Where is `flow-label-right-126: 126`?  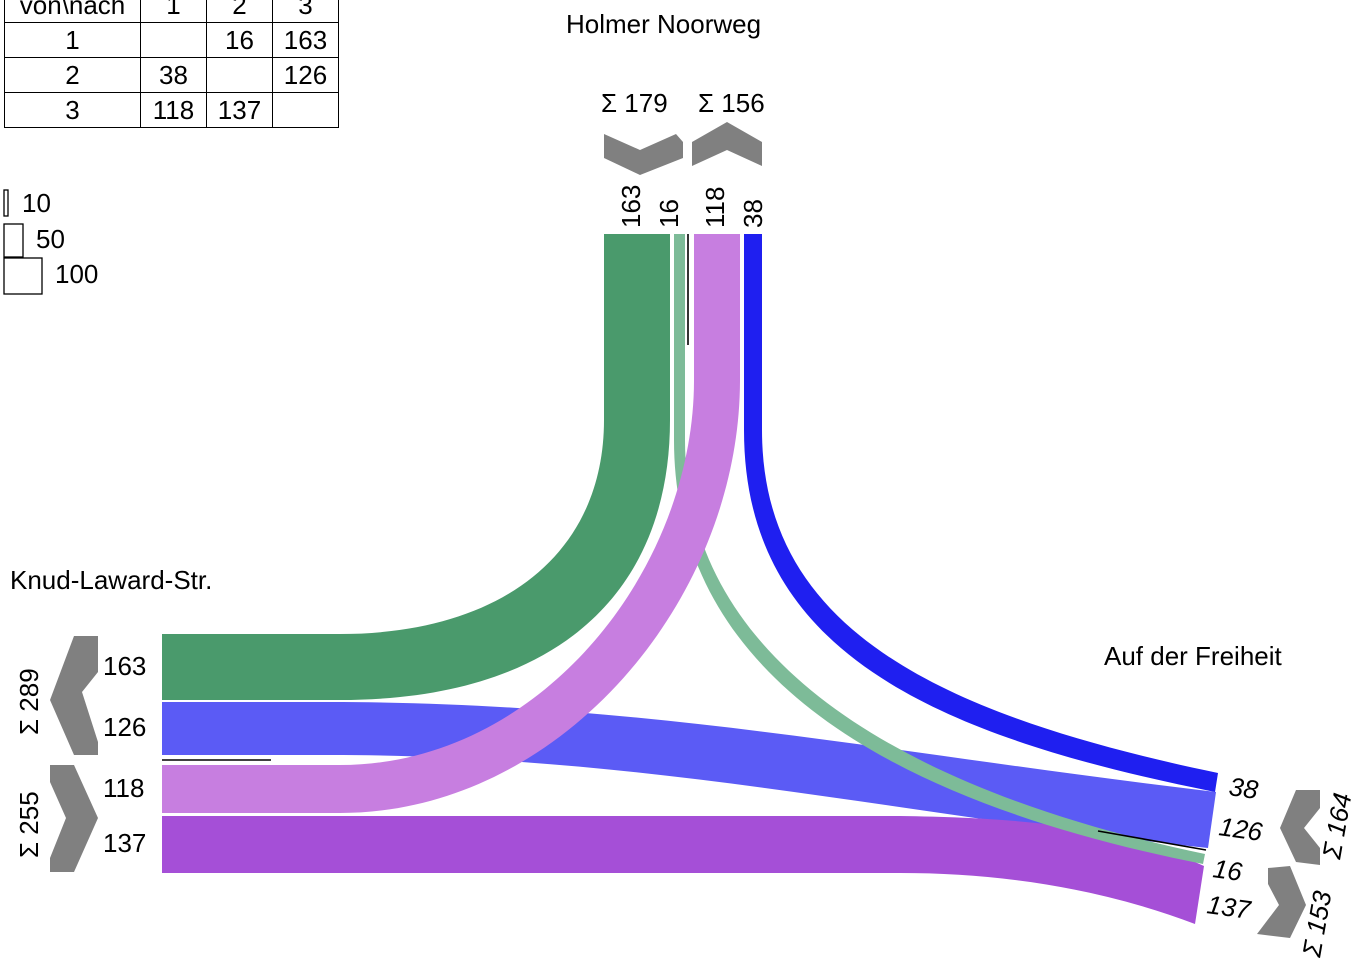 flow-label-right-126: 126 is located at coordinates (1241, 829).